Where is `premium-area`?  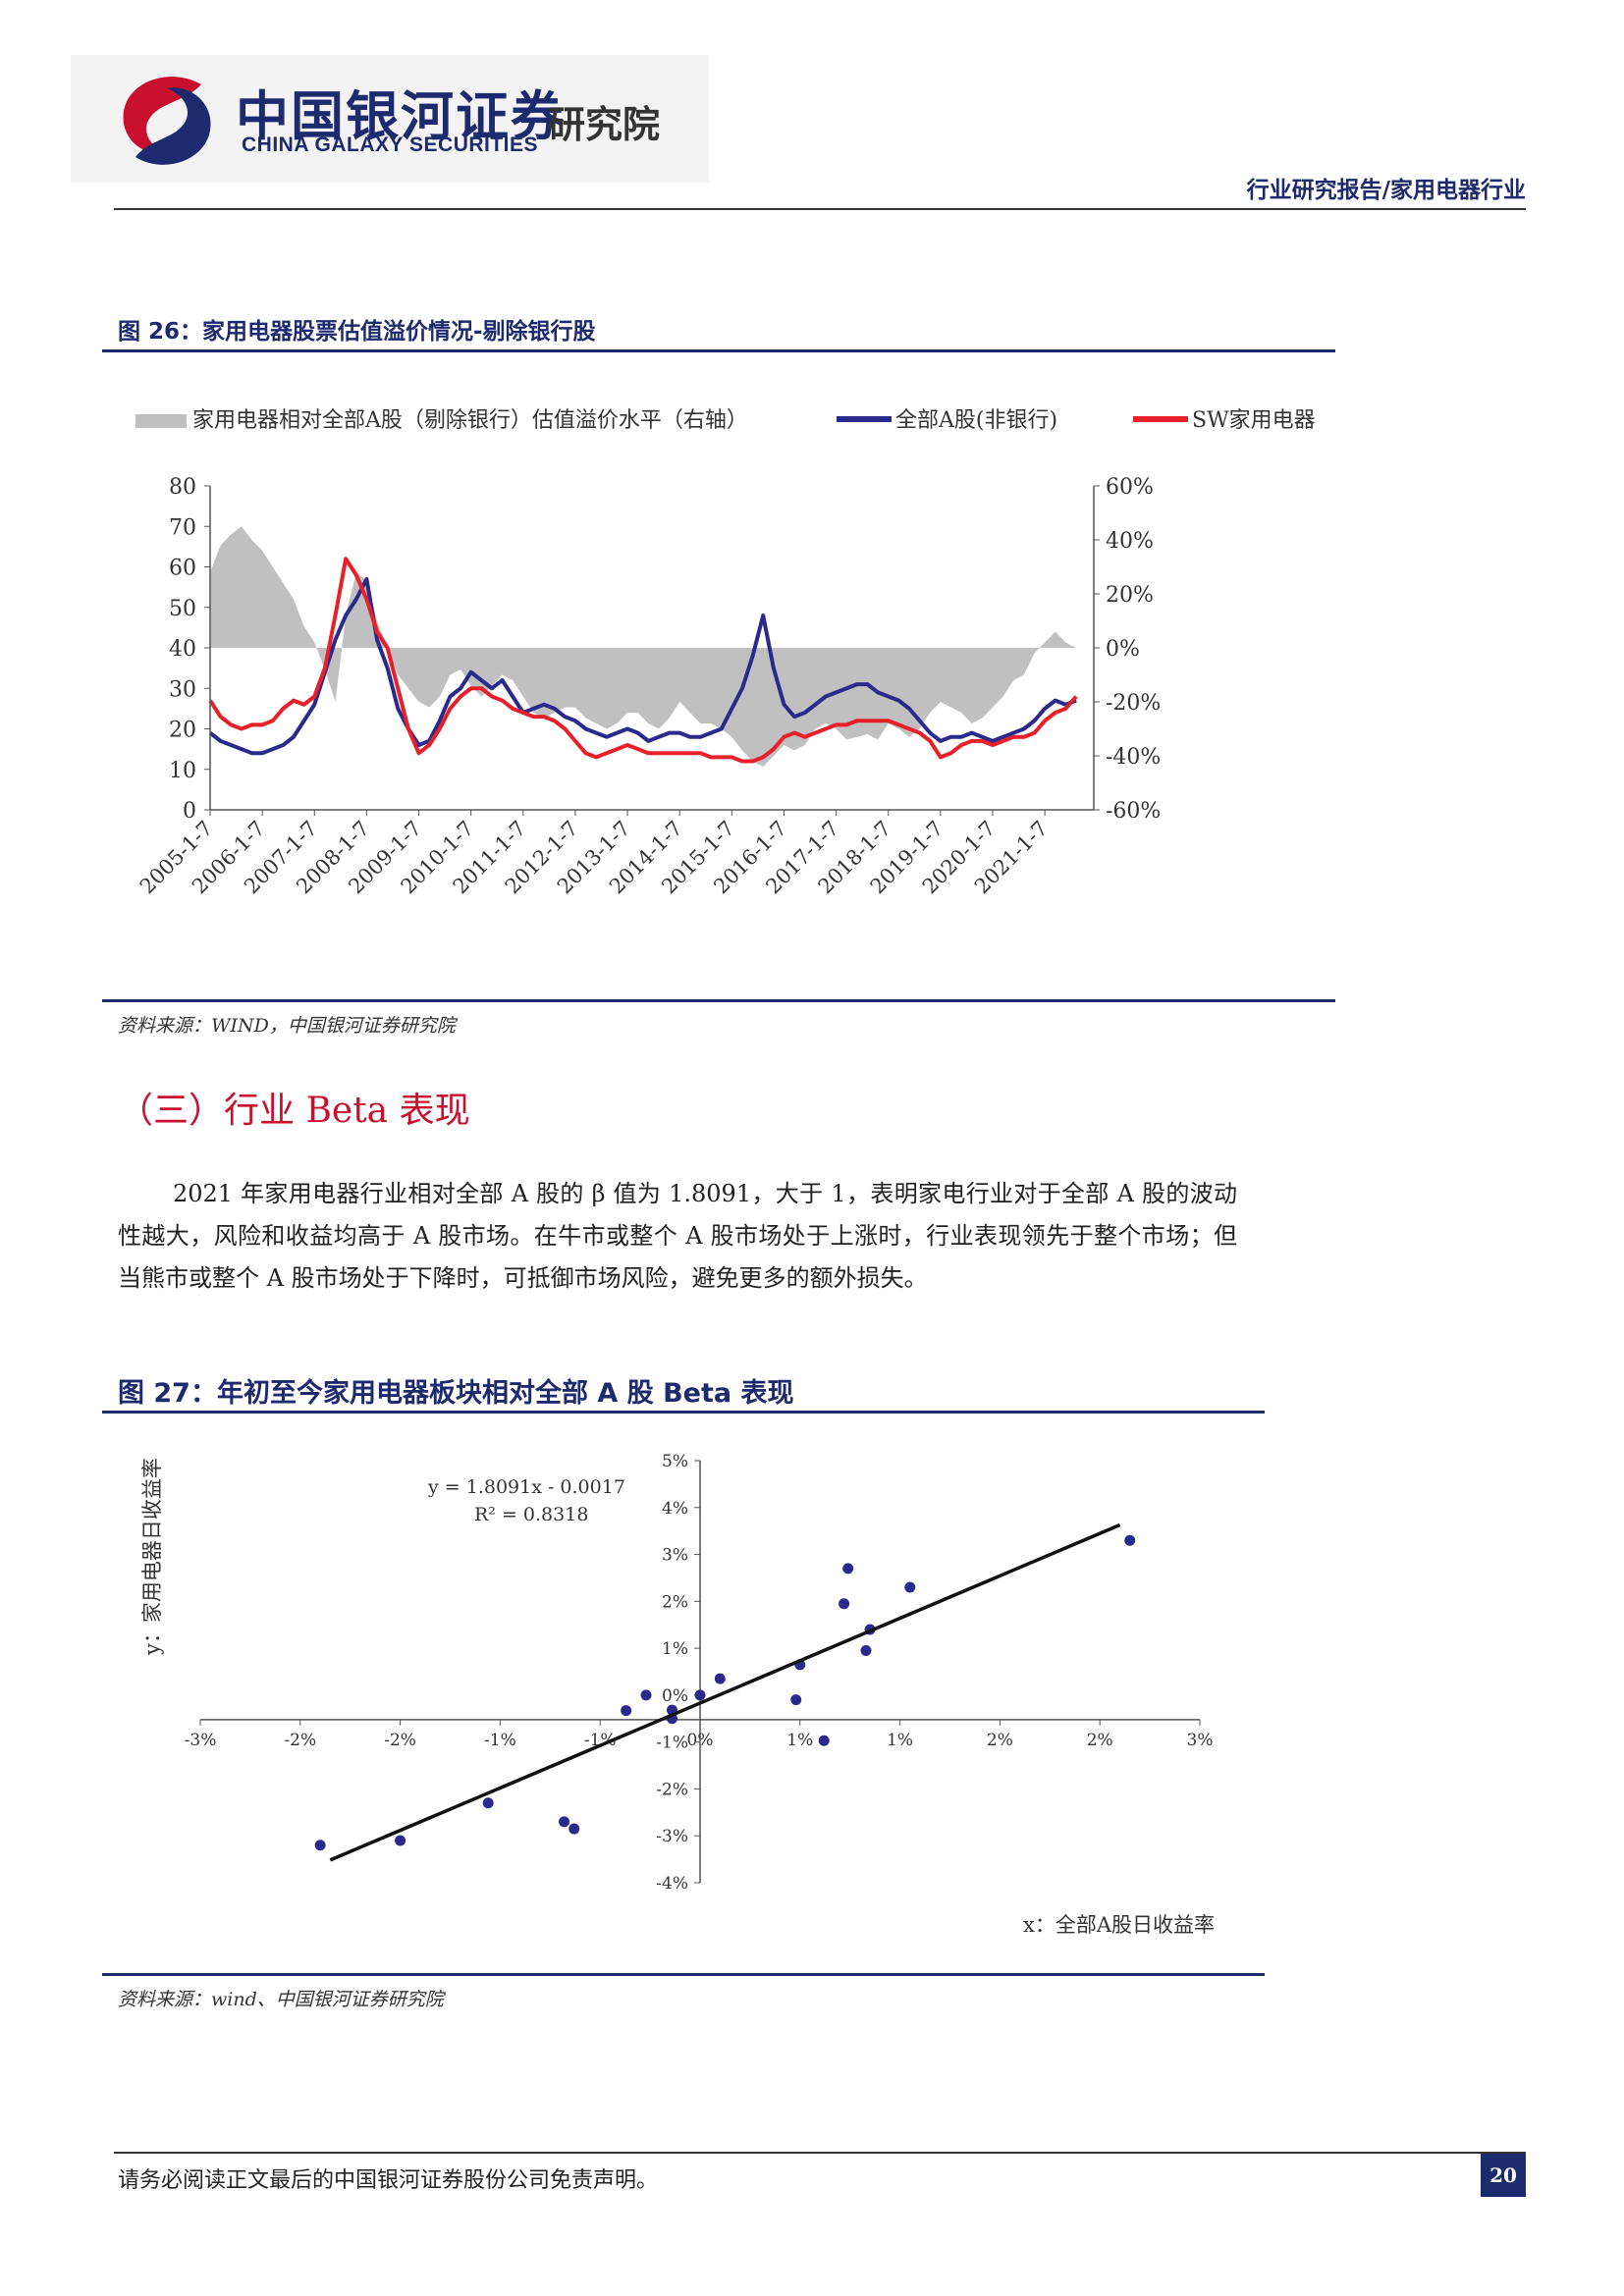 premium-area is located at coordinates (643, 646).